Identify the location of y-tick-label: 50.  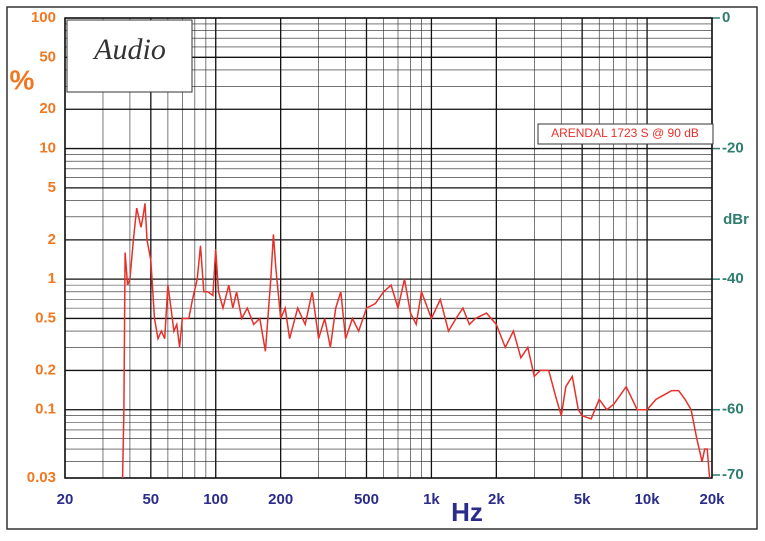
(47, 56).